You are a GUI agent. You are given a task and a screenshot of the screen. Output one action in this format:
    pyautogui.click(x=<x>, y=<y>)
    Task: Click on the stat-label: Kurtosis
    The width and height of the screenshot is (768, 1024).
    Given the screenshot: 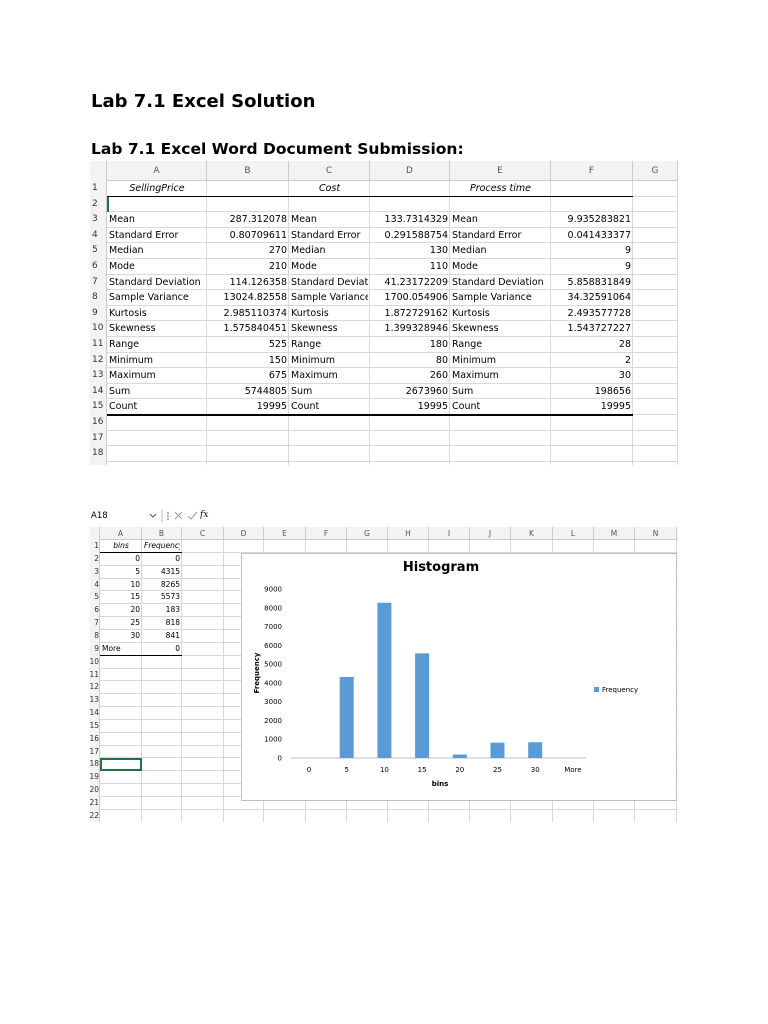 What is the action you would take?
    pyautogui.click(x=128, y=313)
    